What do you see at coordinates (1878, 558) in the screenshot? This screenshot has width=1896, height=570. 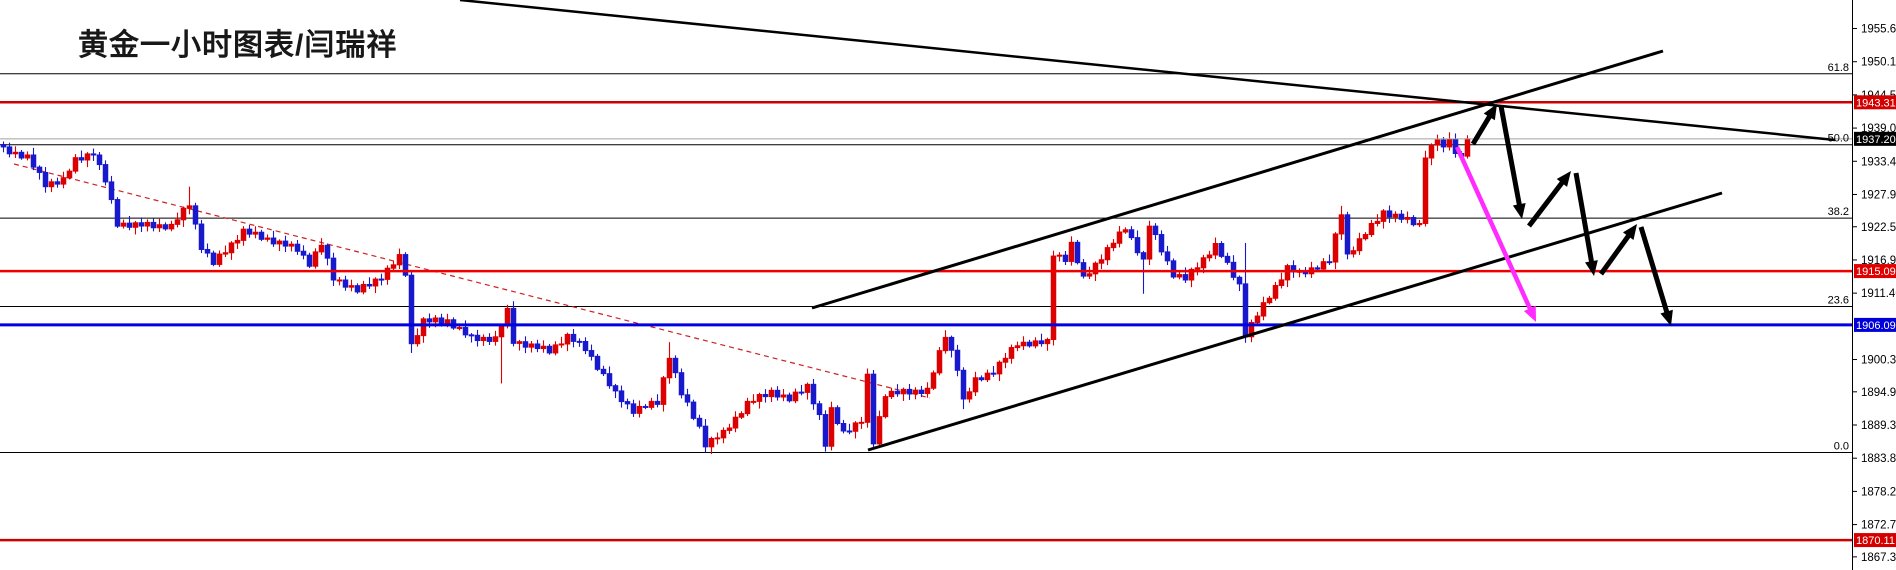 I see `axis-tick-label: 1867.30` at bounding box center [1878, 558].